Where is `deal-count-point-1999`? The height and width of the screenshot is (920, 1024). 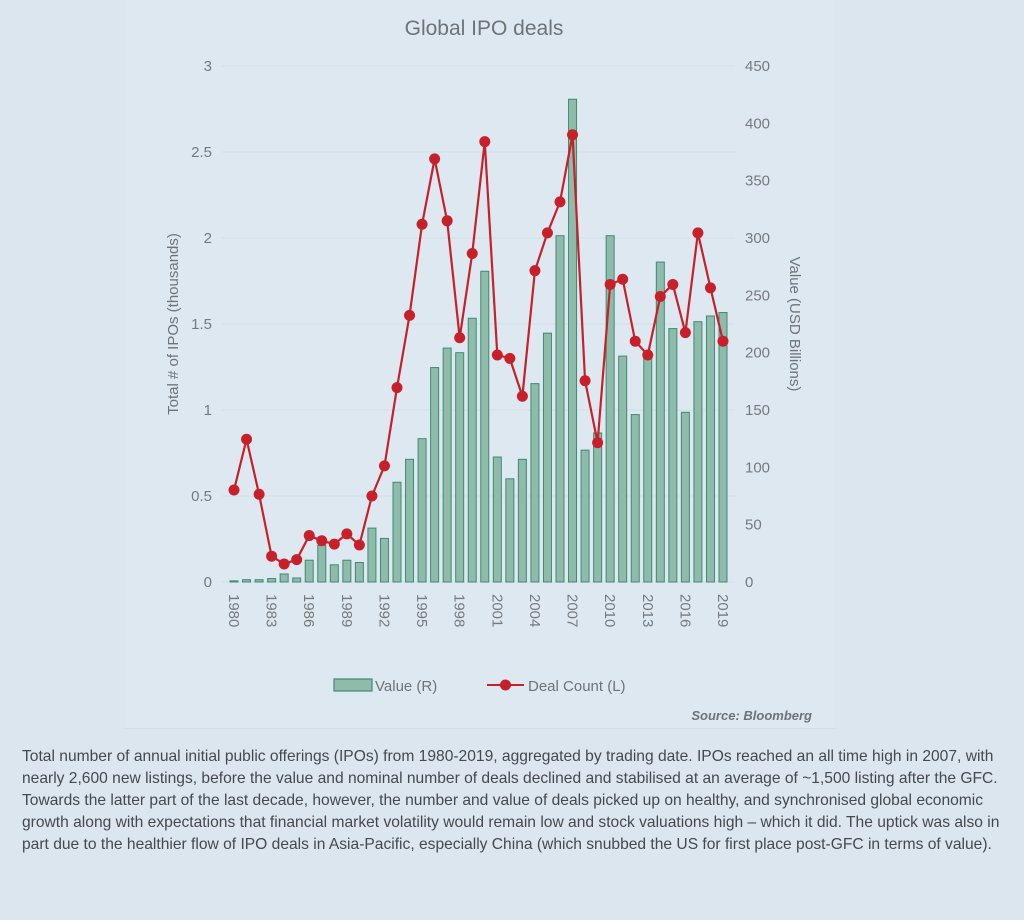
deal-count-point-1999 is located at coordinates (472, 253).